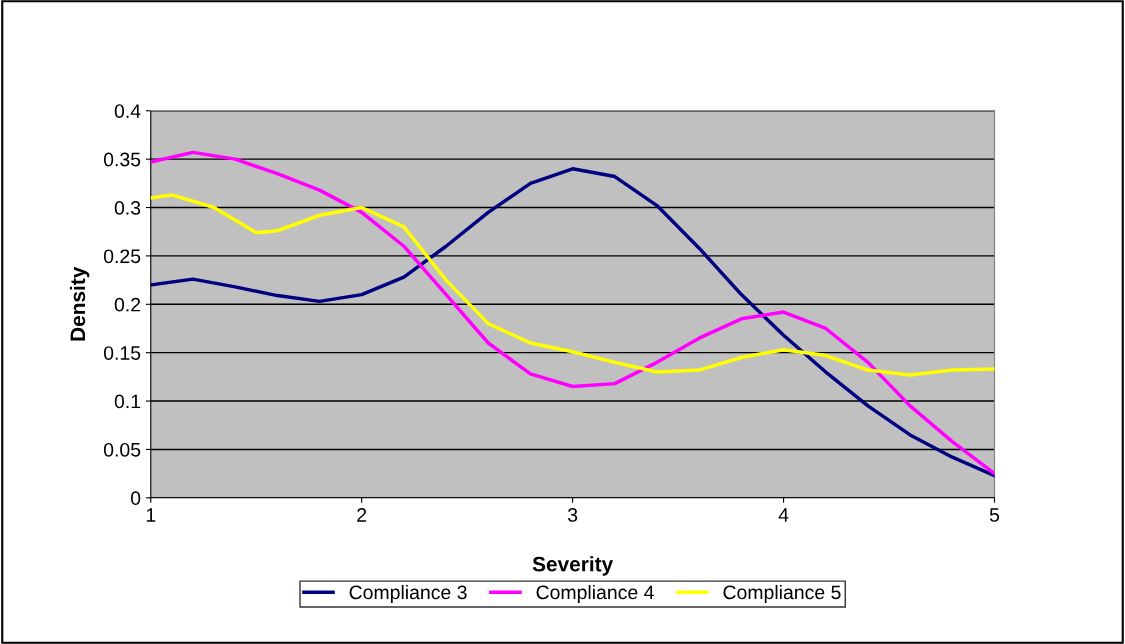  Describe the element at coordinates (122, 449) in the screenshot. I see `y-tick-label: 0.05` at that location.